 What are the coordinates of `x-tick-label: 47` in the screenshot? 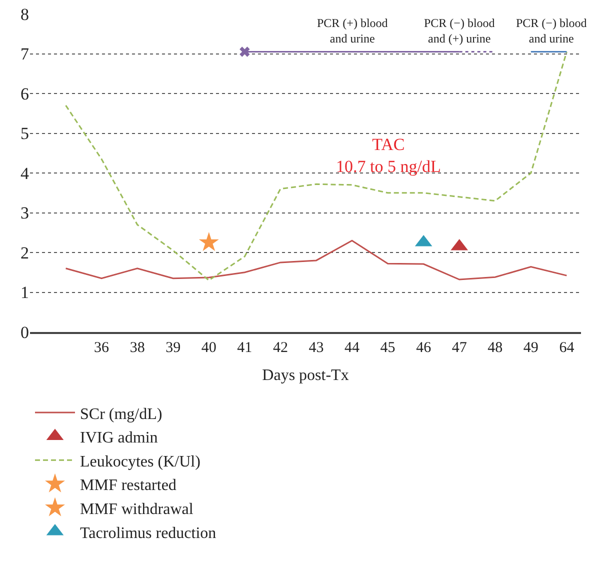 It's located at (460, 348).